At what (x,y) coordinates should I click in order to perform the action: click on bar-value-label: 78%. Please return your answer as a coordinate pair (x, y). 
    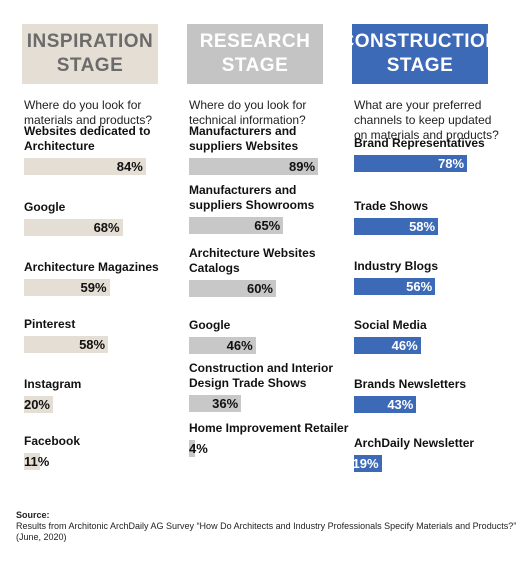
    Looking at the image, I should click on (451, 163).